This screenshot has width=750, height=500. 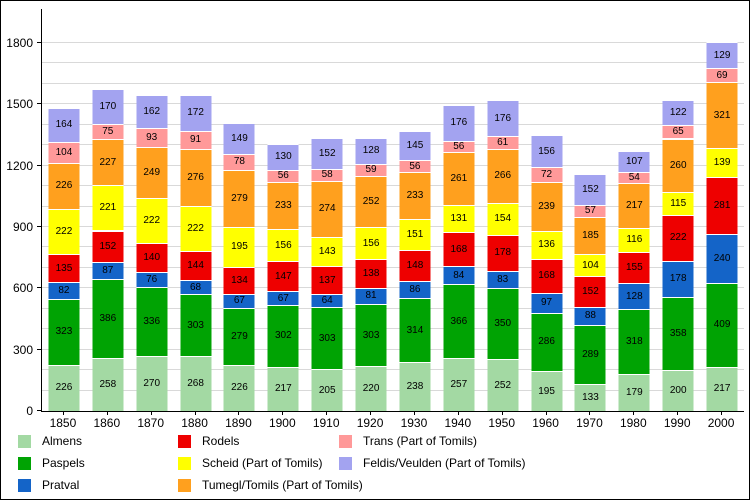 What do you see at coordinates (370, 423) in the screenshot?
I see `x-axis-label: 1920` at bounding box center [370, 423].